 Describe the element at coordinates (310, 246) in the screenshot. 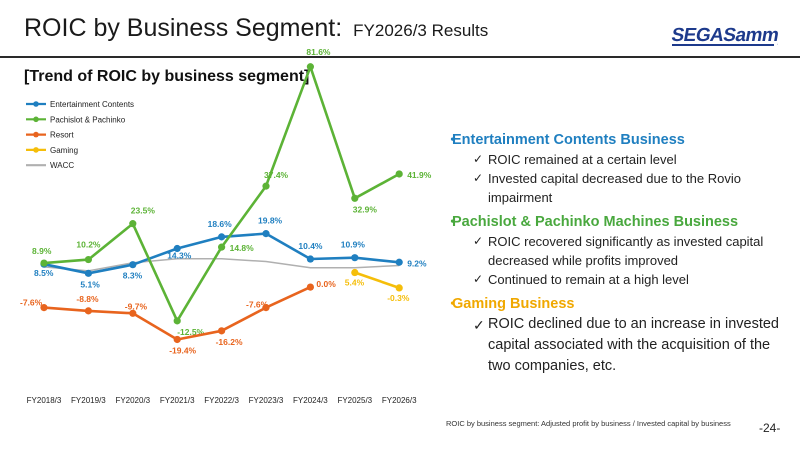

I see `data-label: 10.4%` at that location.